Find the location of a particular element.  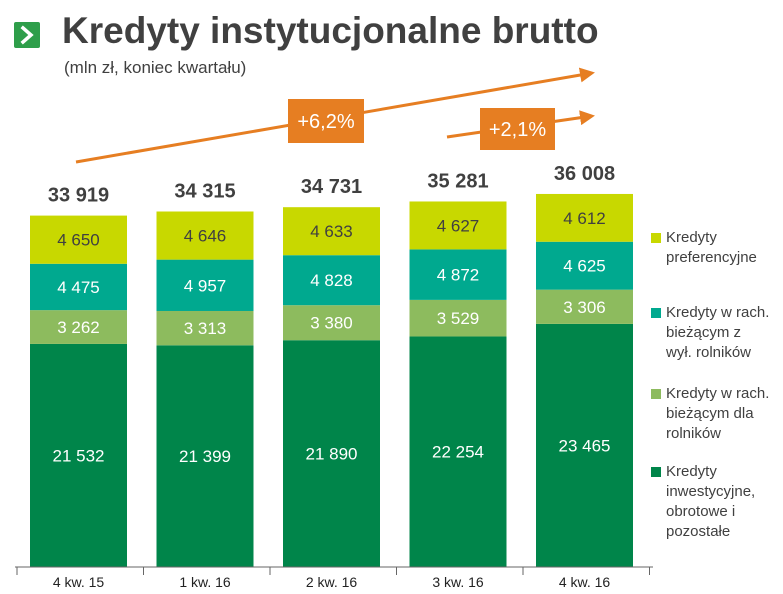

data-label: 4 627 is located at coordinates (458, 225).